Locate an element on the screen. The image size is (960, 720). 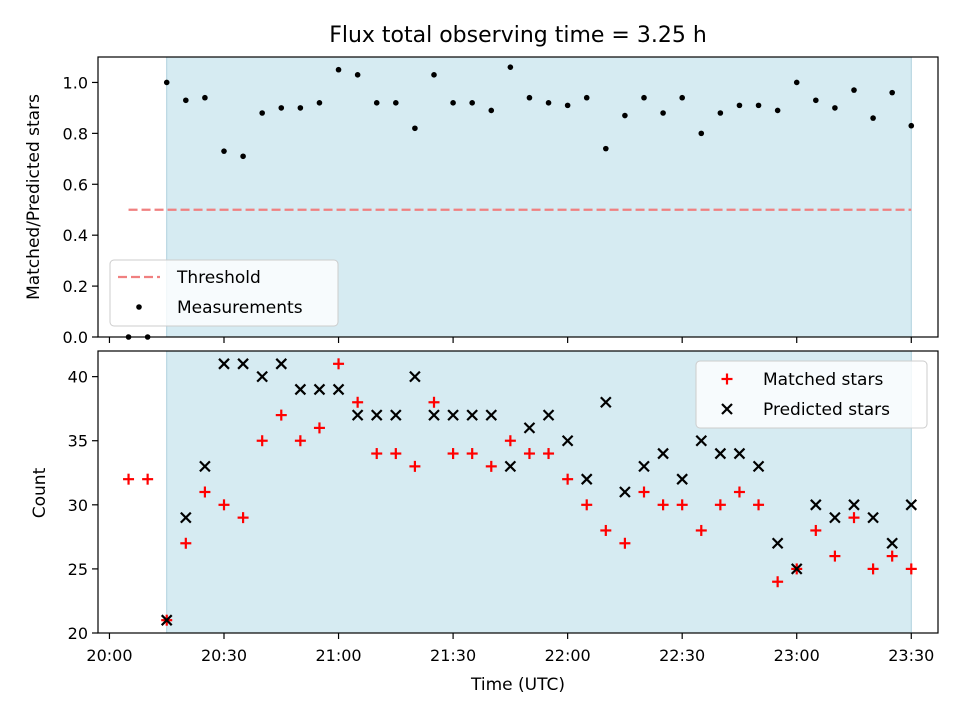
matched-stars-legend-label: Matched stars is located at coordinates (823, 380).